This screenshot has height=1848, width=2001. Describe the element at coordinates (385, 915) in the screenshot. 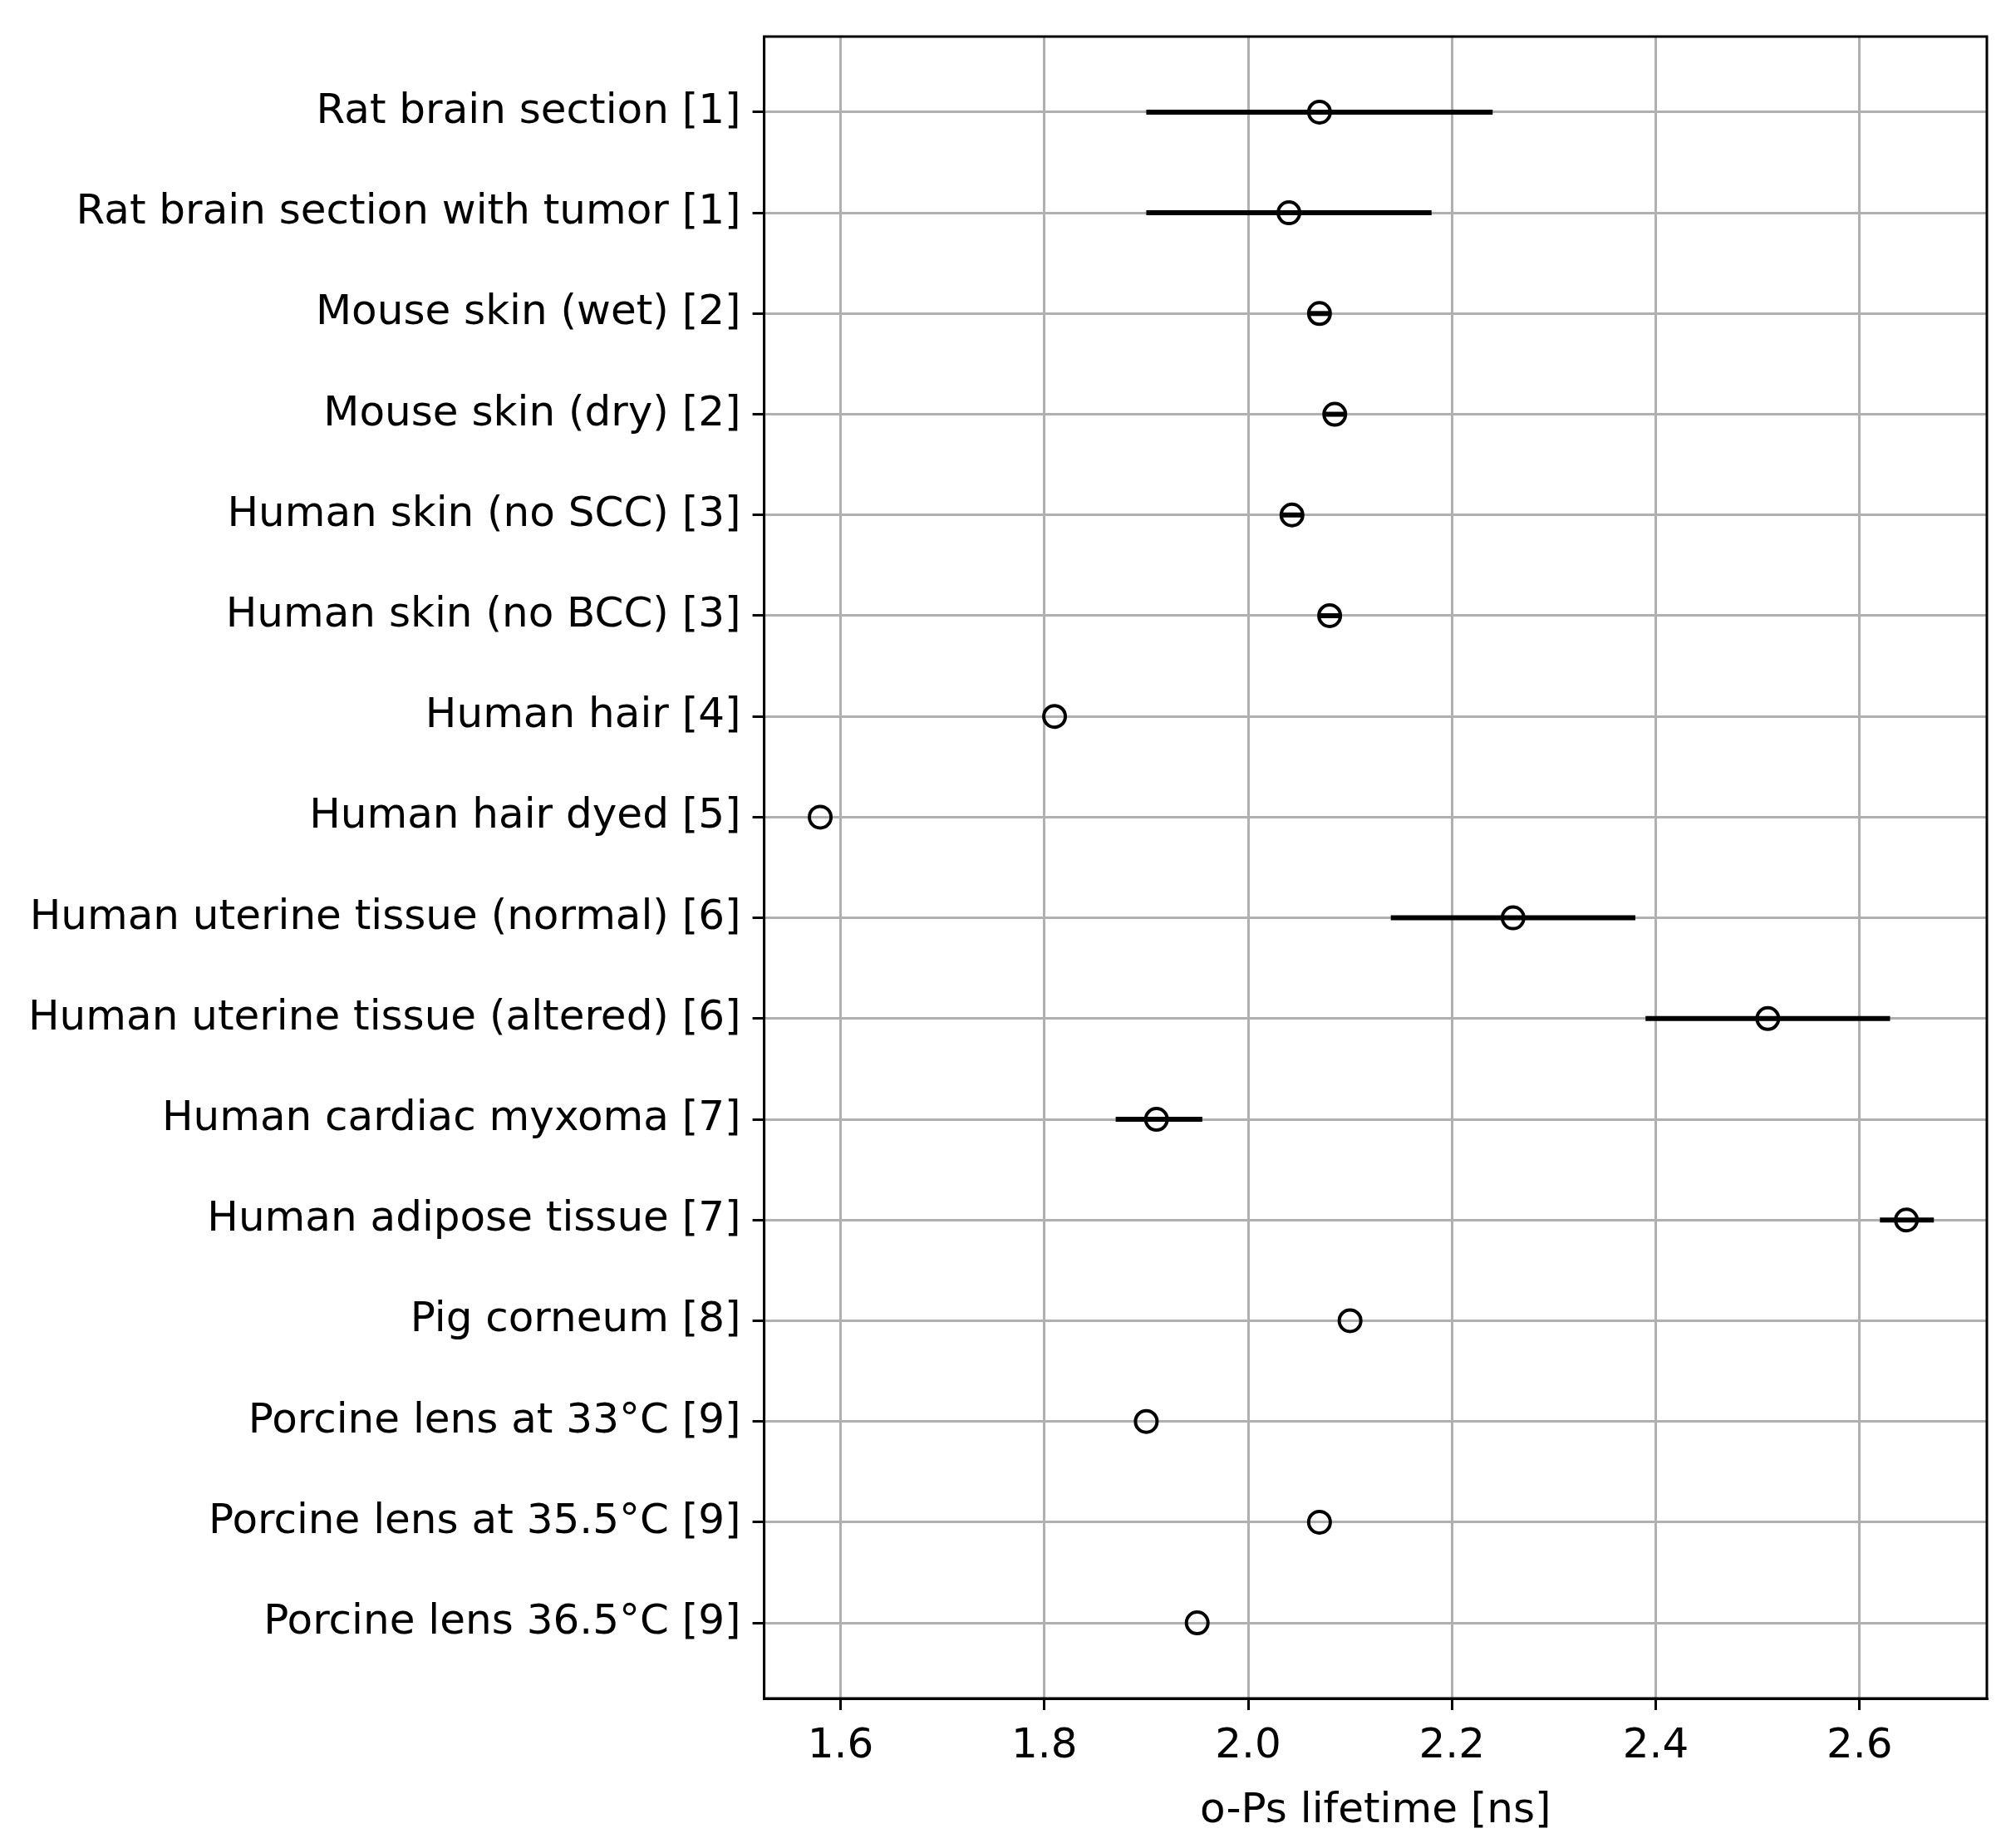

I see `y-tick-label: Human uterine tissue (normal) [6]` at that location.